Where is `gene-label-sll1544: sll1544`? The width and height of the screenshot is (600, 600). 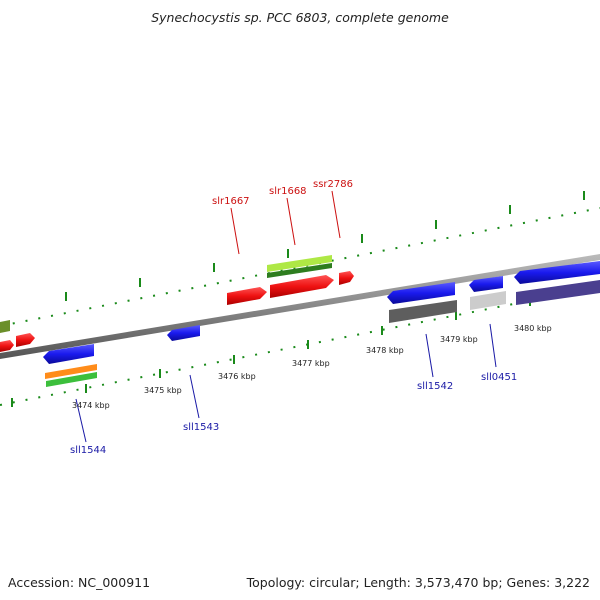
gene-label-sll1544: sll1544 is located at coordinates (88, 450).